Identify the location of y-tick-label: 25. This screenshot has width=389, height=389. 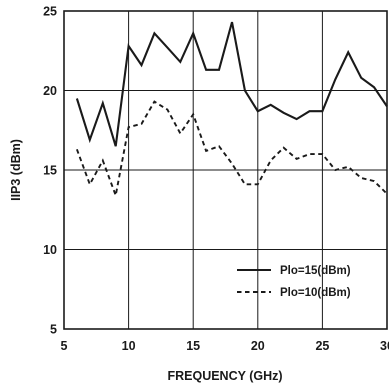
(50, 12).